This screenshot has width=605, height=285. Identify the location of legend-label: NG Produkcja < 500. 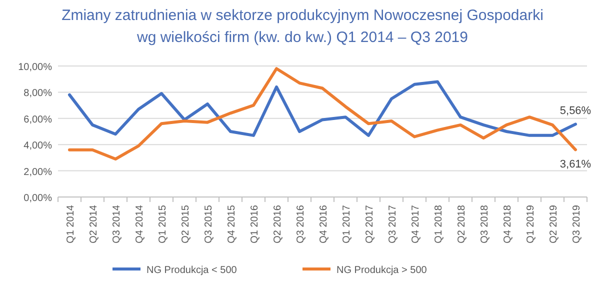
(192, 270).